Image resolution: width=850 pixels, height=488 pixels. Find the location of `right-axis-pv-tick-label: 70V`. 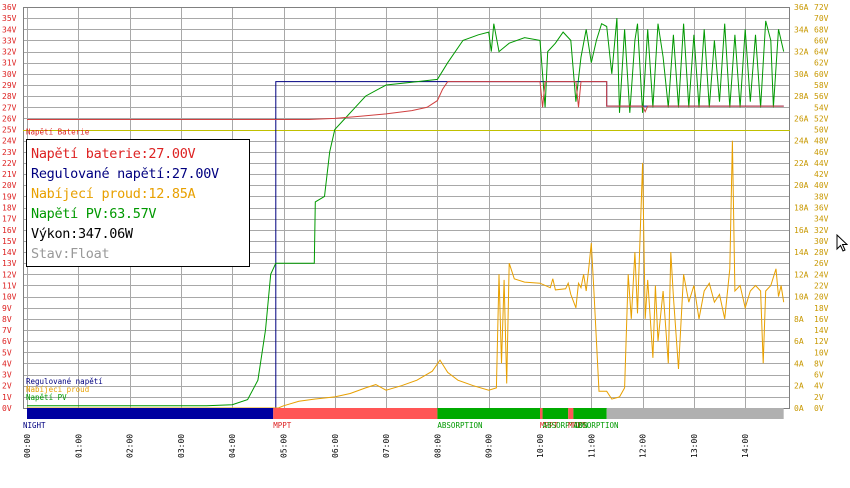

right-axis-pv-tick-label: 70V is located at coordinates (821, 18).